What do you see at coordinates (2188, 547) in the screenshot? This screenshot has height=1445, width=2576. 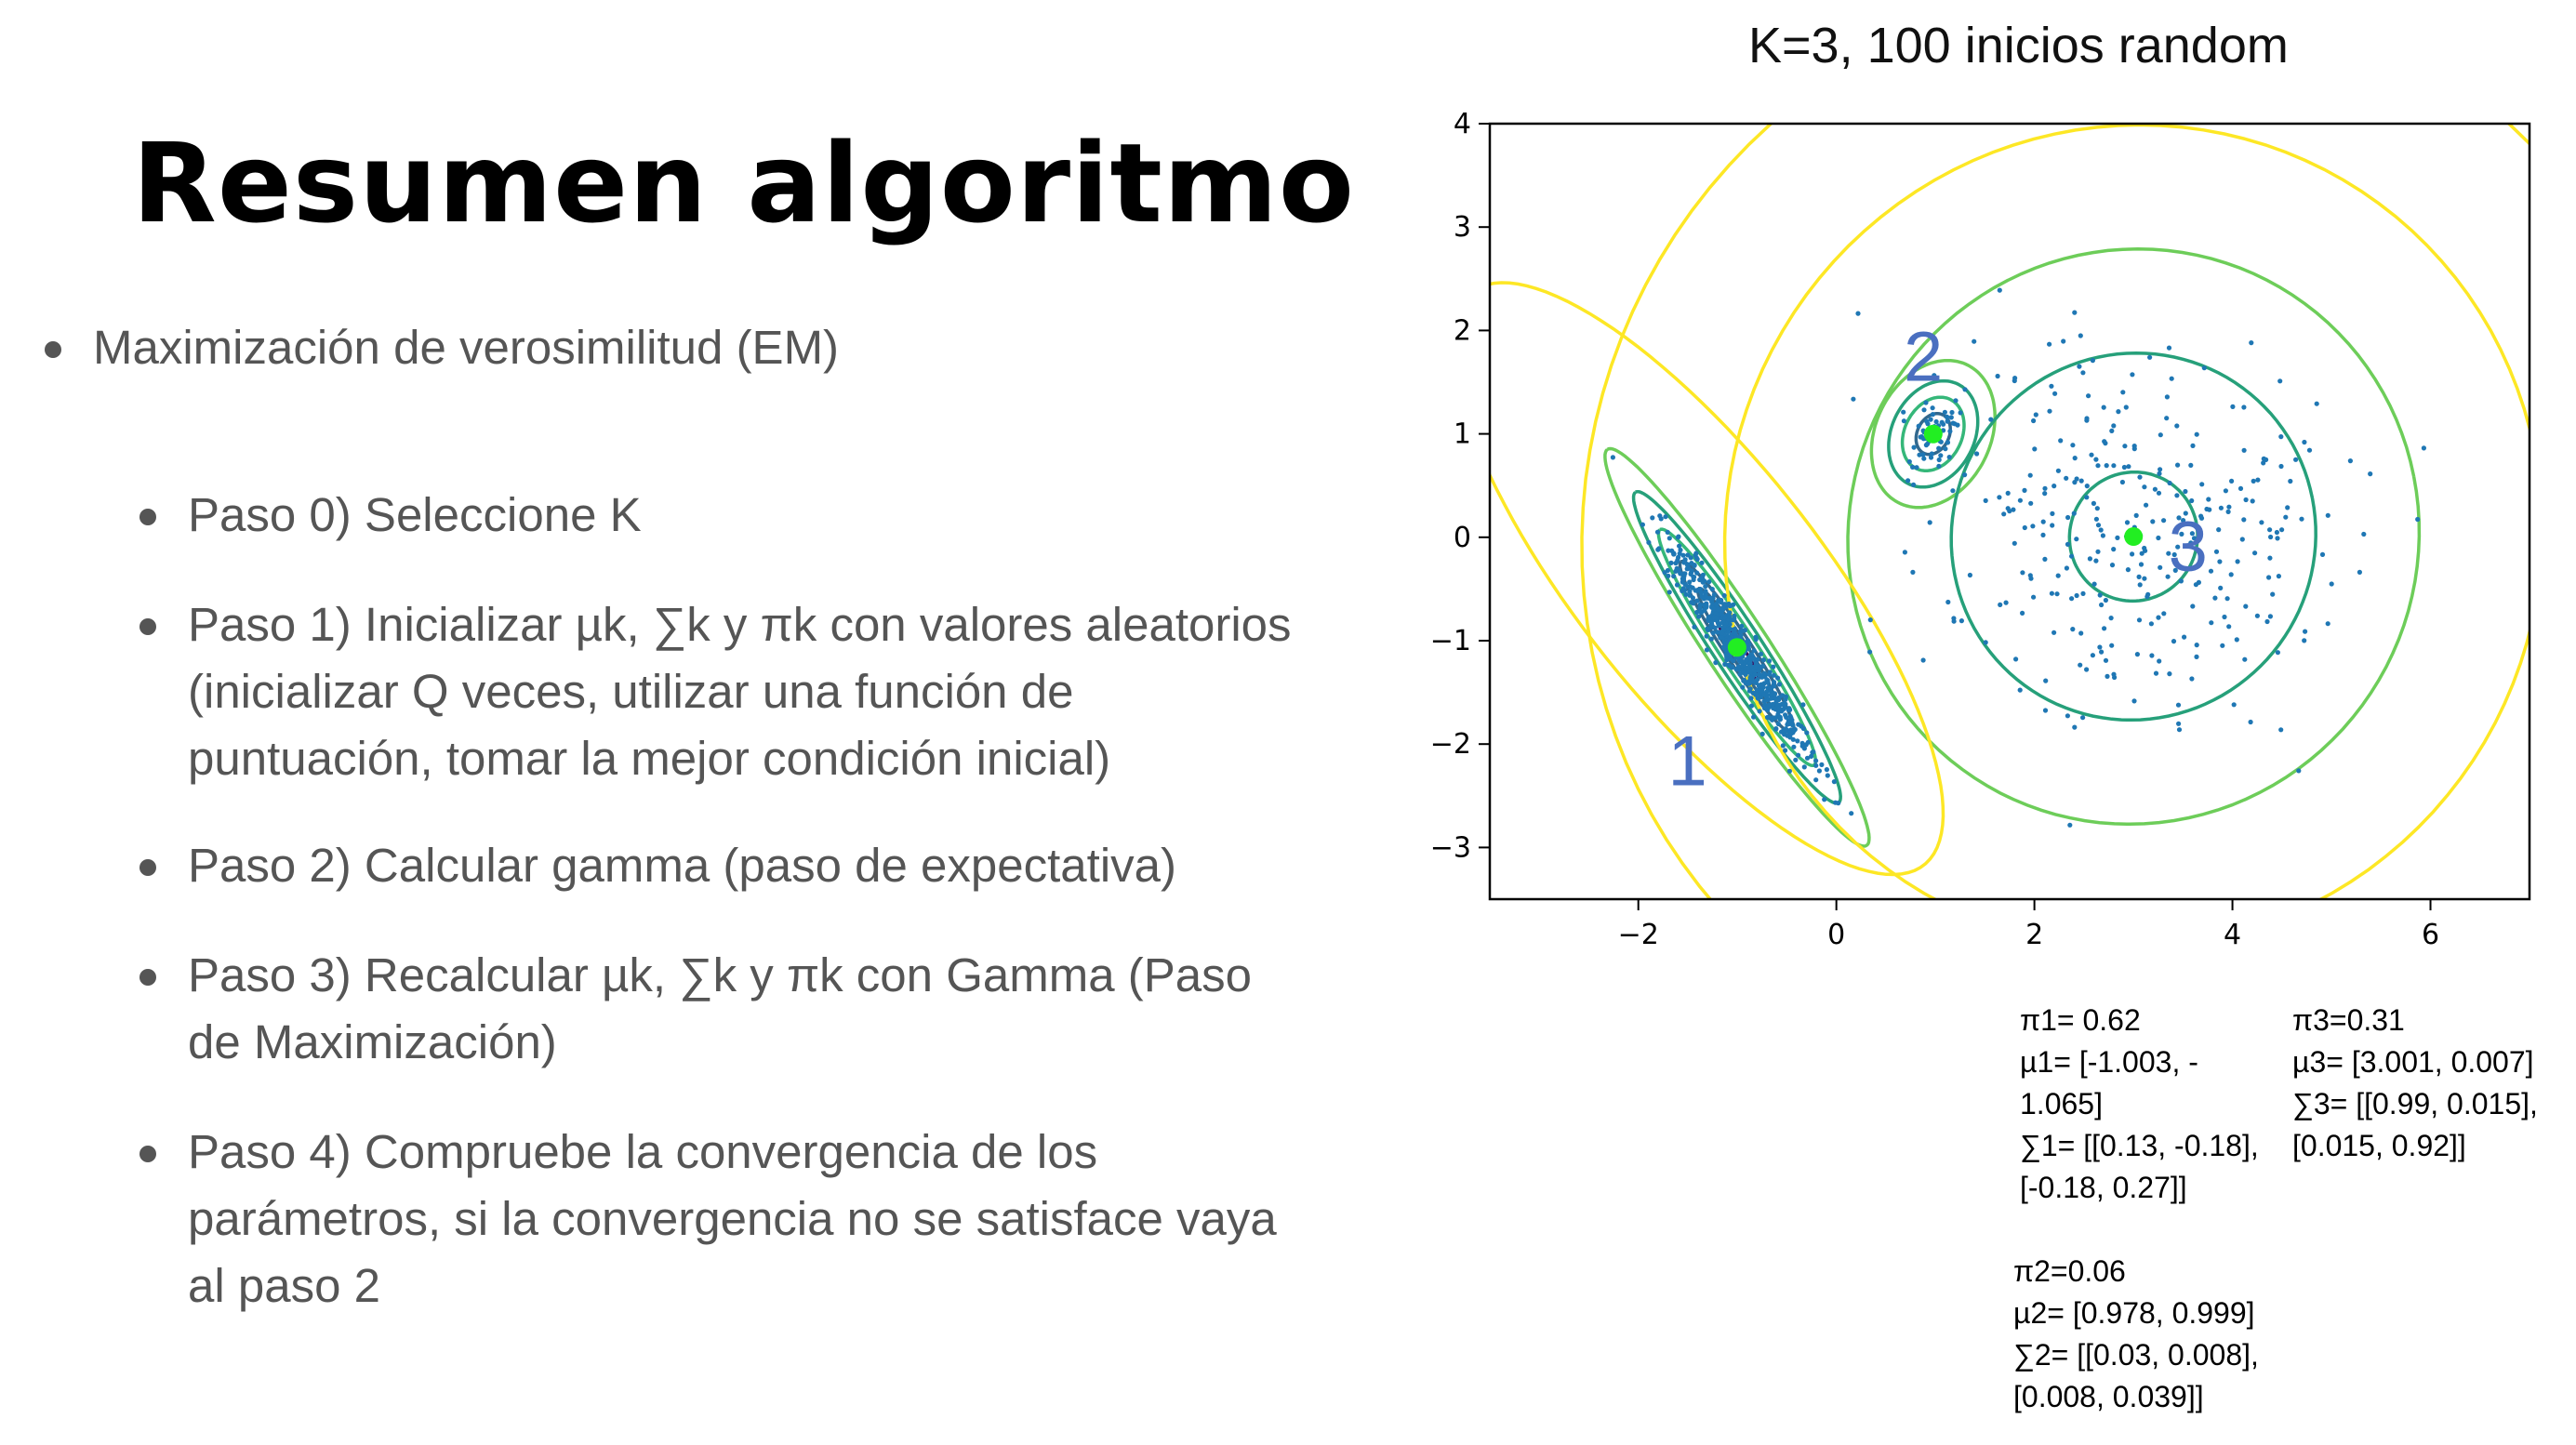 I see `cluster-label-3: 3` at bounding box center [2188, 547].